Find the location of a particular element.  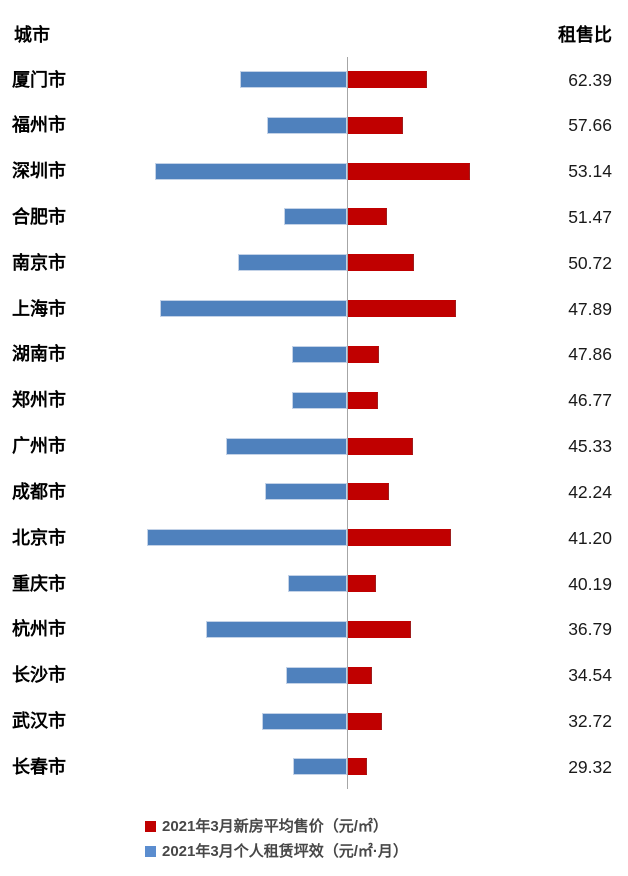

legend-item-rent: 2021年3月个人租赁坪效（元/㎡·月） is located at coordinates (276, 851).